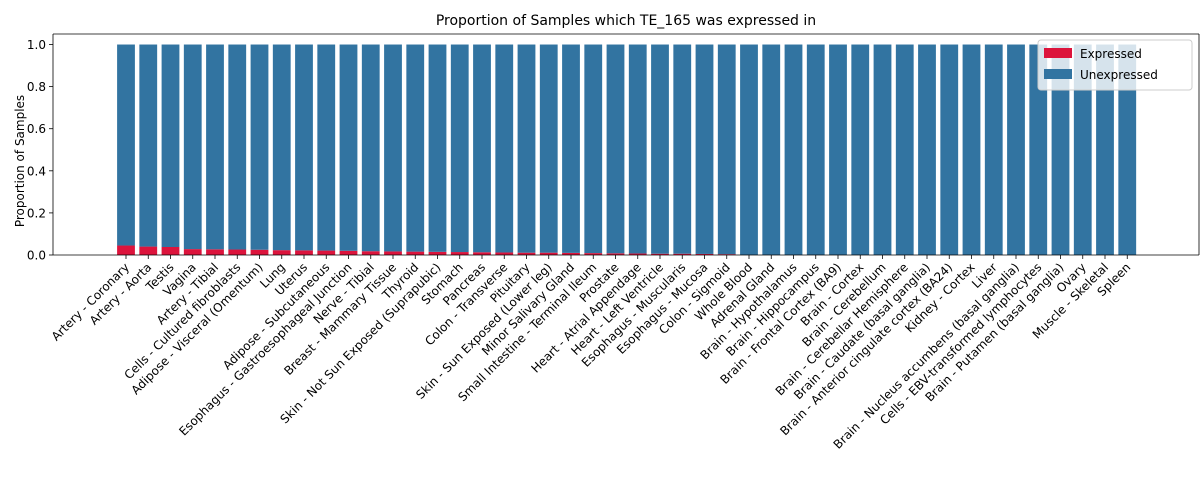 This screenshot has width=1200, height=504. What do you see at coordinates (36, 213) in the screenshot?
I see `y-tick-label: 0.2` at bounding box center [36, 213].